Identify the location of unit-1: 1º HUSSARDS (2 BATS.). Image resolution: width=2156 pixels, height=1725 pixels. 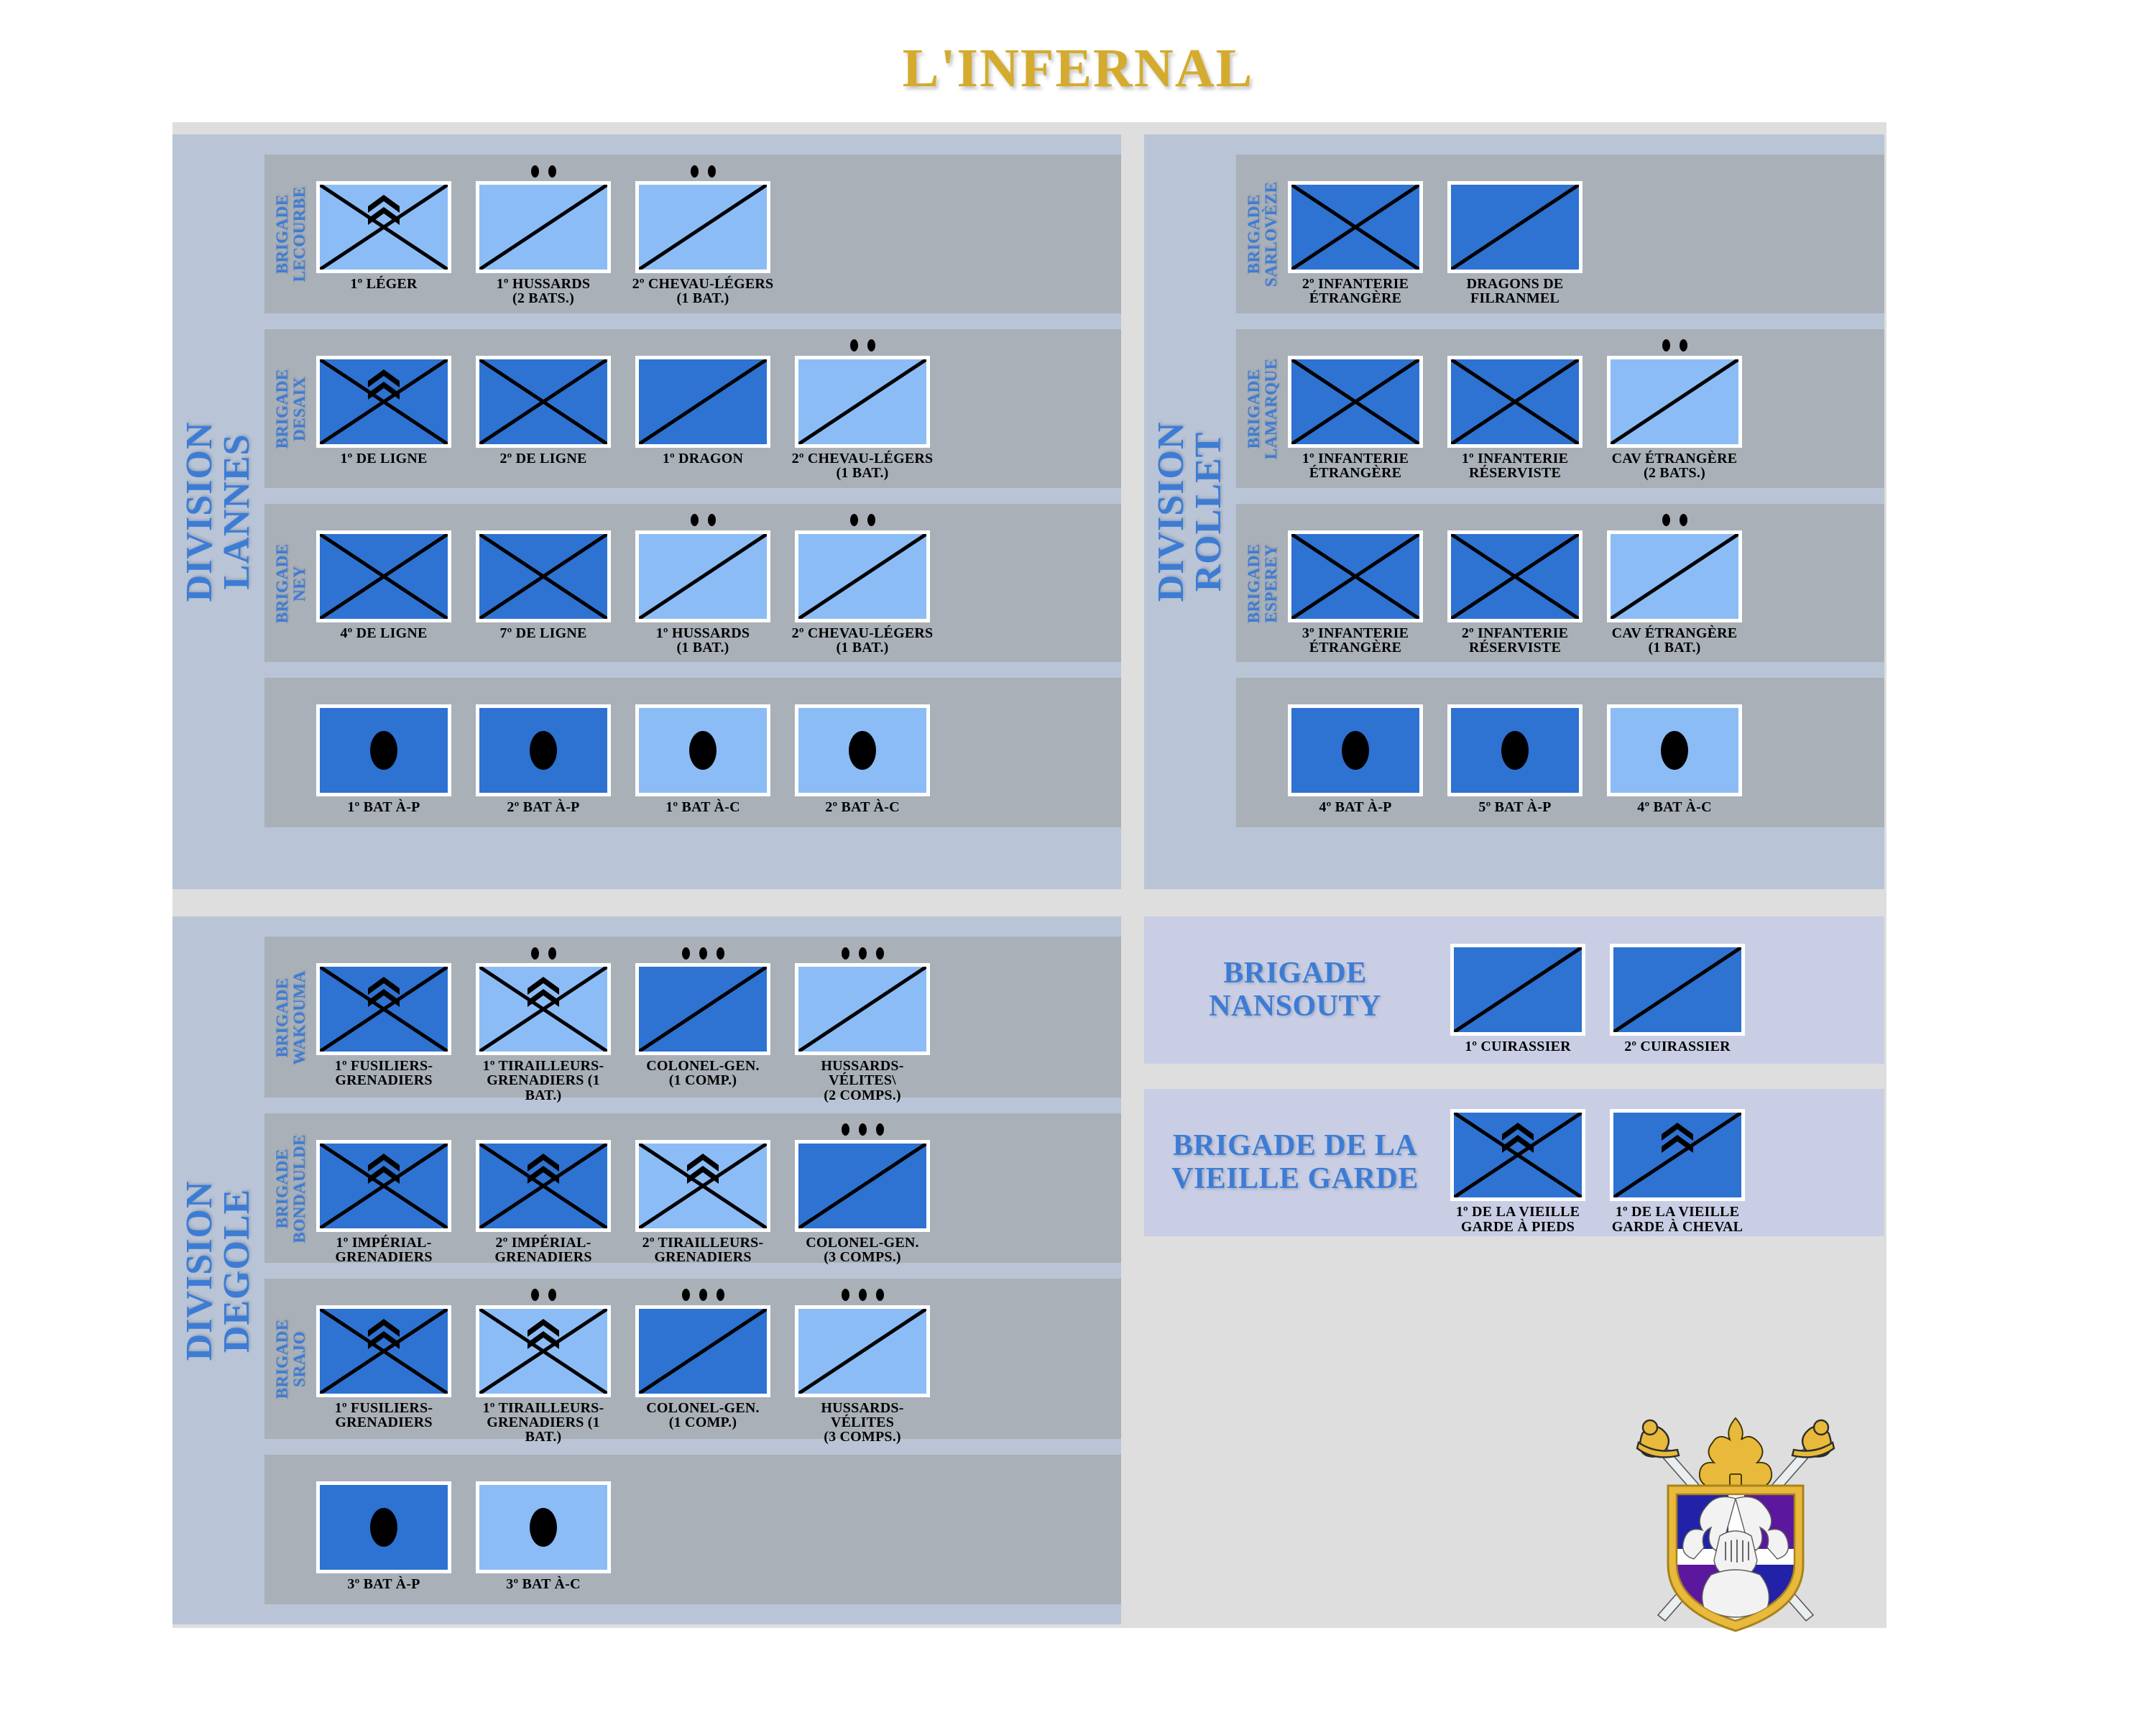
(543, 234).